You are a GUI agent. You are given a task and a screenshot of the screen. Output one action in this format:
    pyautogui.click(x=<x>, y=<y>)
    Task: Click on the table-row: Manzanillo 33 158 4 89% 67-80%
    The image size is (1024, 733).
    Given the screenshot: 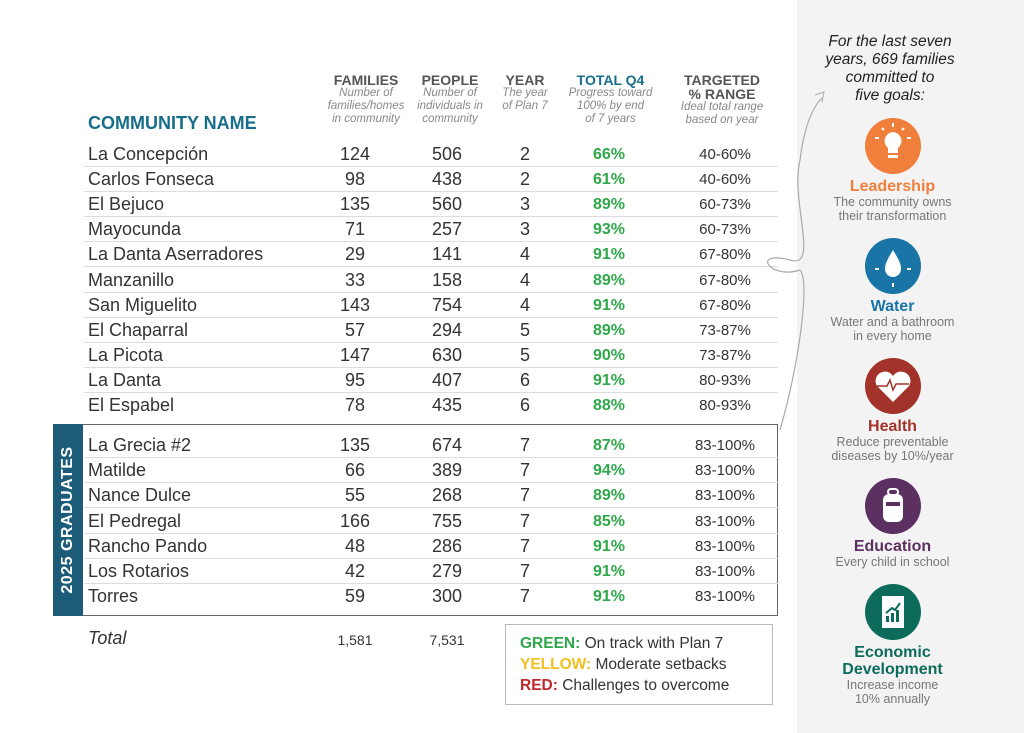 What is the action you would take?
    pyautogui.click(x=431, y=280)
    